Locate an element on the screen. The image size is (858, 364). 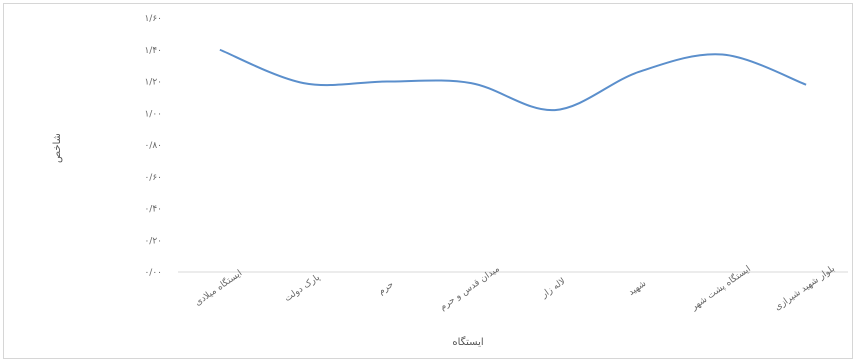
x-tick-label: لاله زار is located at coordinates (553, 289).